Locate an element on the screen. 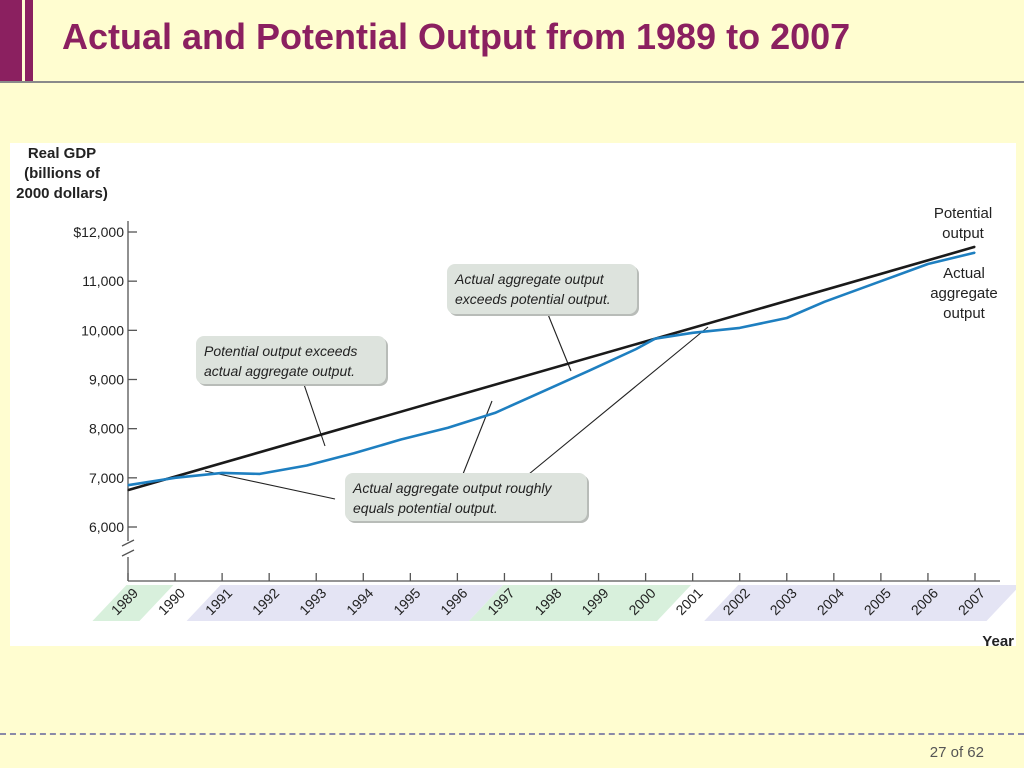 The width and height of the screenshot is (1024, 768). y-tick-label: 9,000 is located at coordinates (106, 380).